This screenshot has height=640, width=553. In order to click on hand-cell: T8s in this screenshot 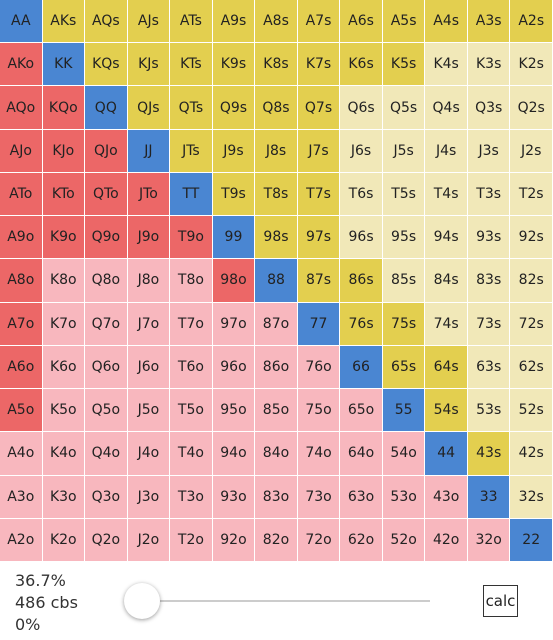, I will do `click(276, 194)`.